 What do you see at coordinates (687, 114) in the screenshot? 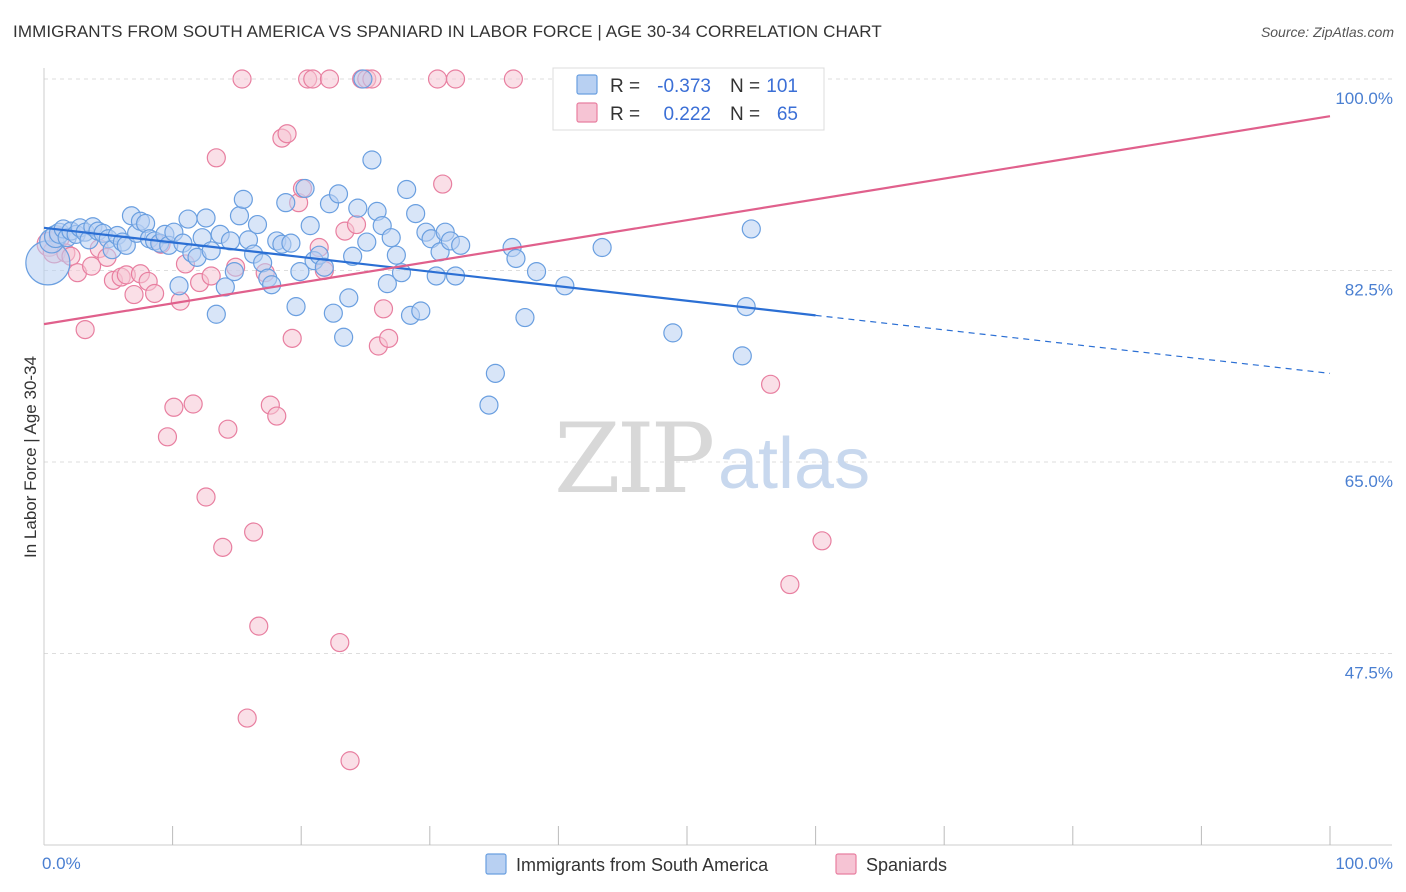
I see `legend-r-value-pink: 0.222` at bounding box center [687, 114].